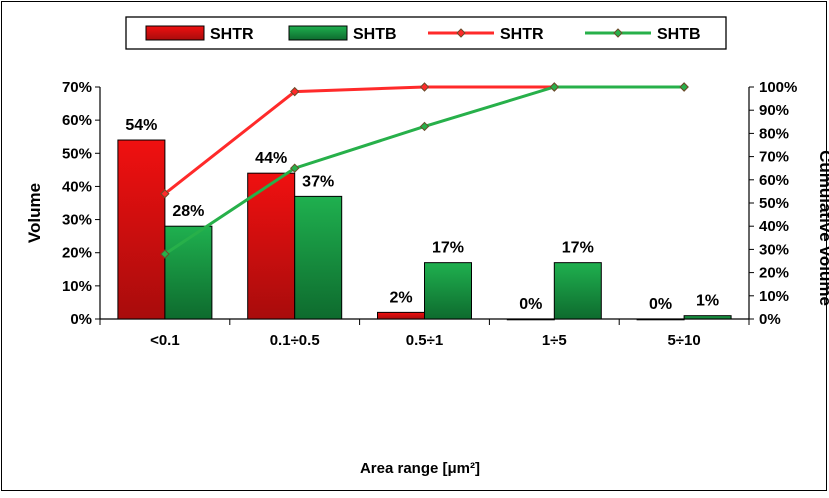 Image resolution: width=829 pixels, height=498 pixels. What do you see at coordinates (774, 226) in the screenshot?
I see `right-tick-label: 40%` at bounding box center [774, 226].